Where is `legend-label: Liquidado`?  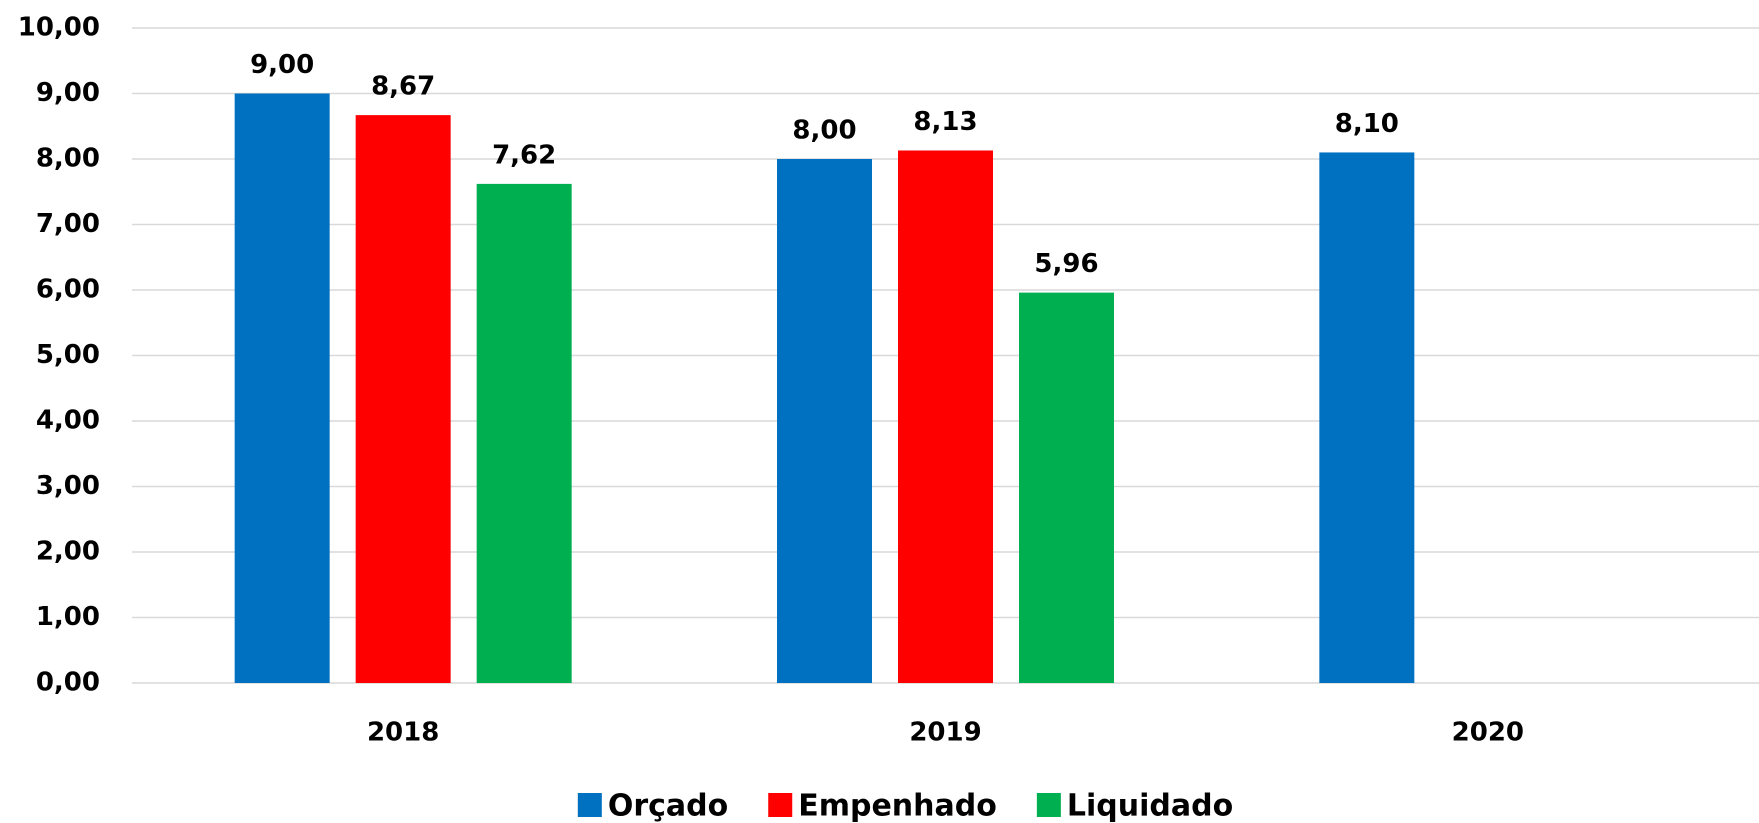
legend-label: Liquidado is located at coordinates (1150, 806).